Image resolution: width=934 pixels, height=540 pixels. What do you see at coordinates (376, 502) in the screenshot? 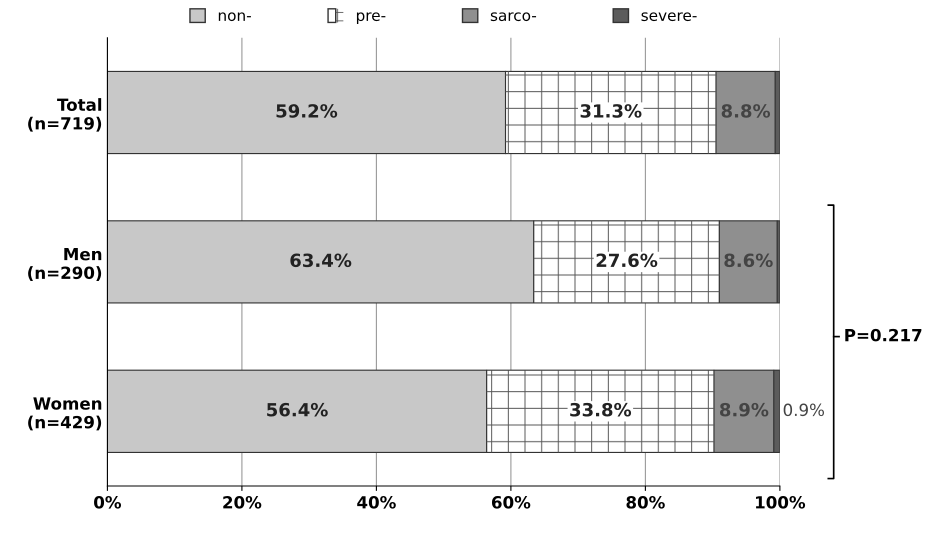
I see `x-tick-label: 40%` at bounding box center [376, 502].